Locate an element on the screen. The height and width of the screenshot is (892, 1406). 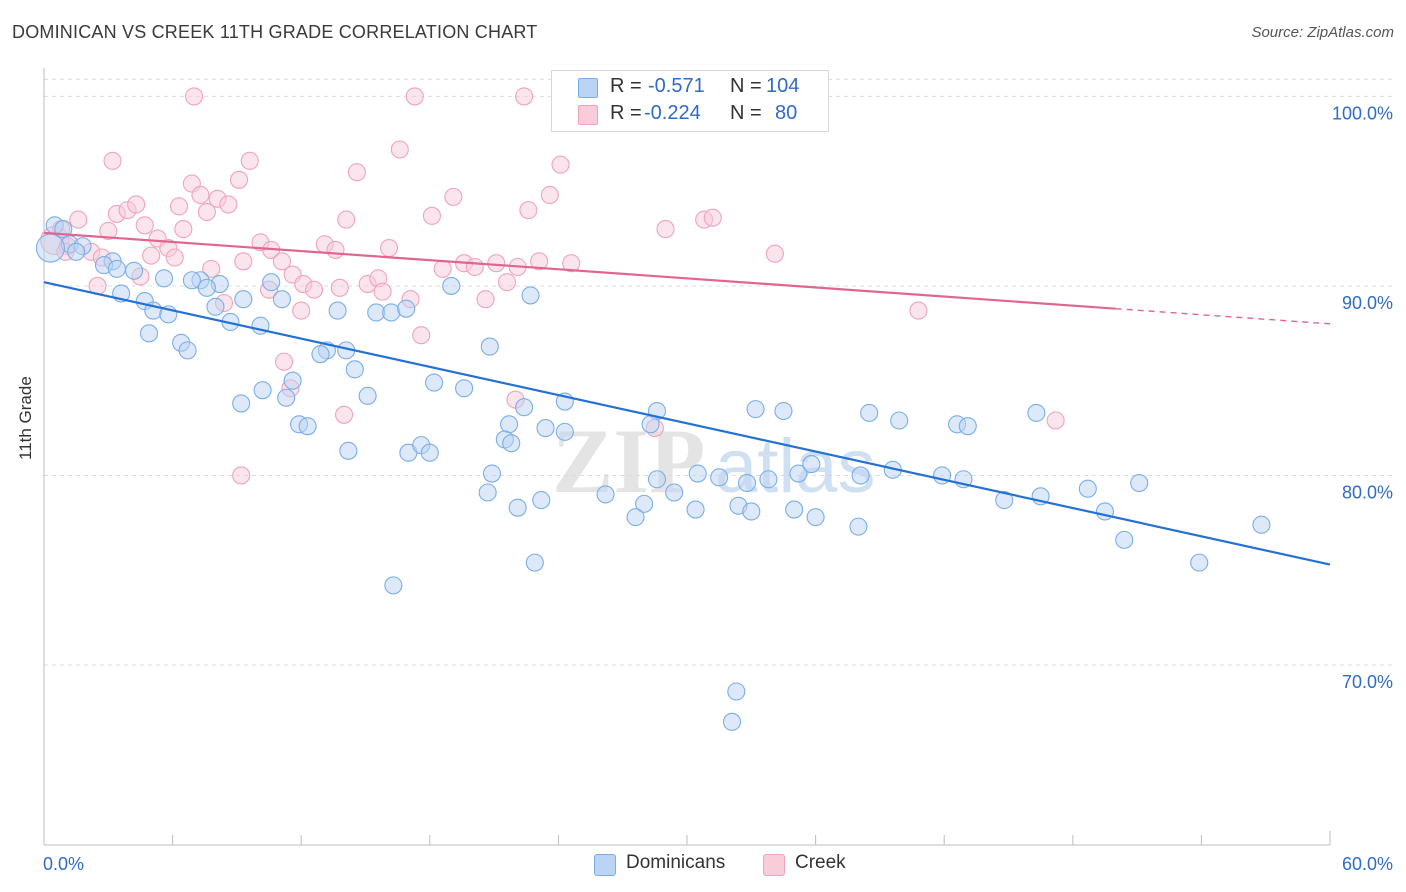
x-tick-label-min: 0.0% is located at coordinates (63, 864).